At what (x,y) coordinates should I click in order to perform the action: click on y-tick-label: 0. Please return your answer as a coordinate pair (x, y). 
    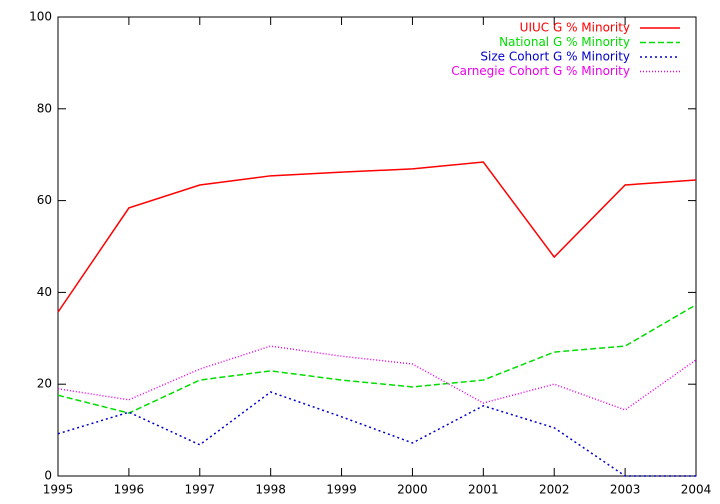
    Looking at the image, I should click on (48, 476).